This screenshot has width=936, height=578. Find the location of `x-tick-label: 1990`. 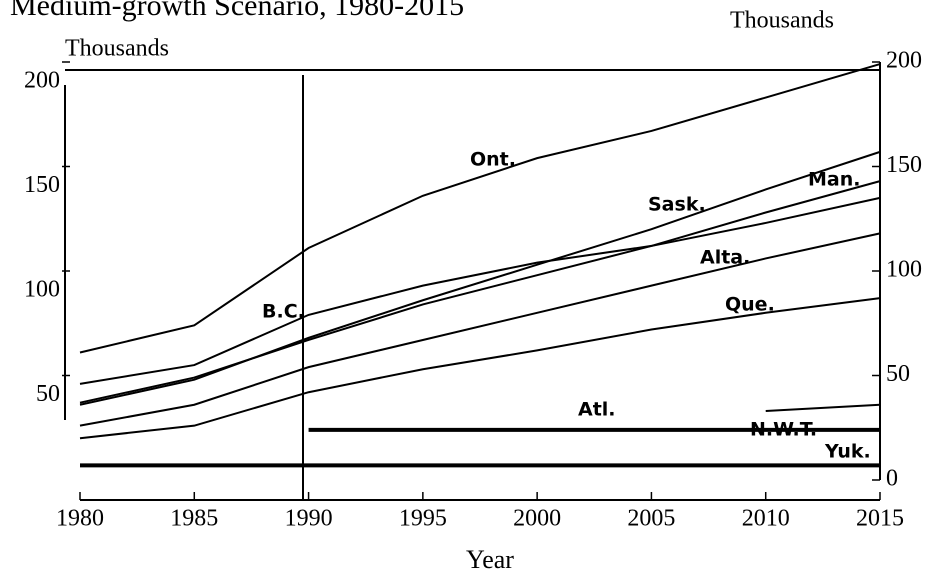

x-tick-label: 1990 is located at coordinates (309, 519).